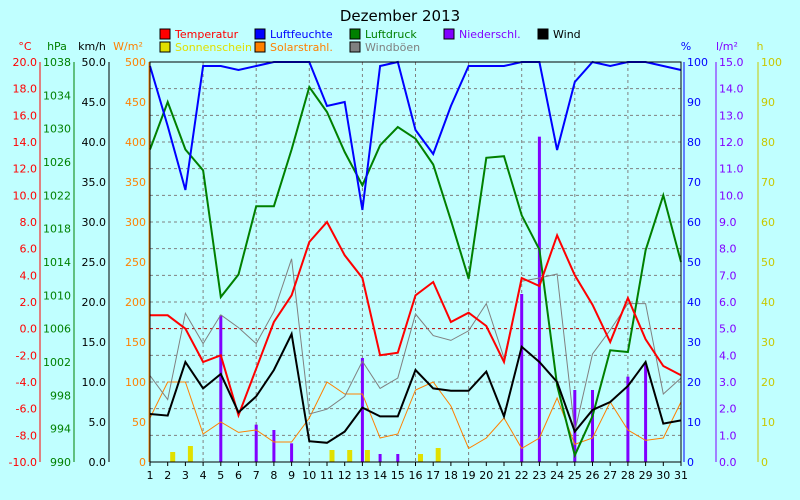  Describe the element at coordinates (291, 475) in the screenshot. I see `x-tick-label: 9` at that location.